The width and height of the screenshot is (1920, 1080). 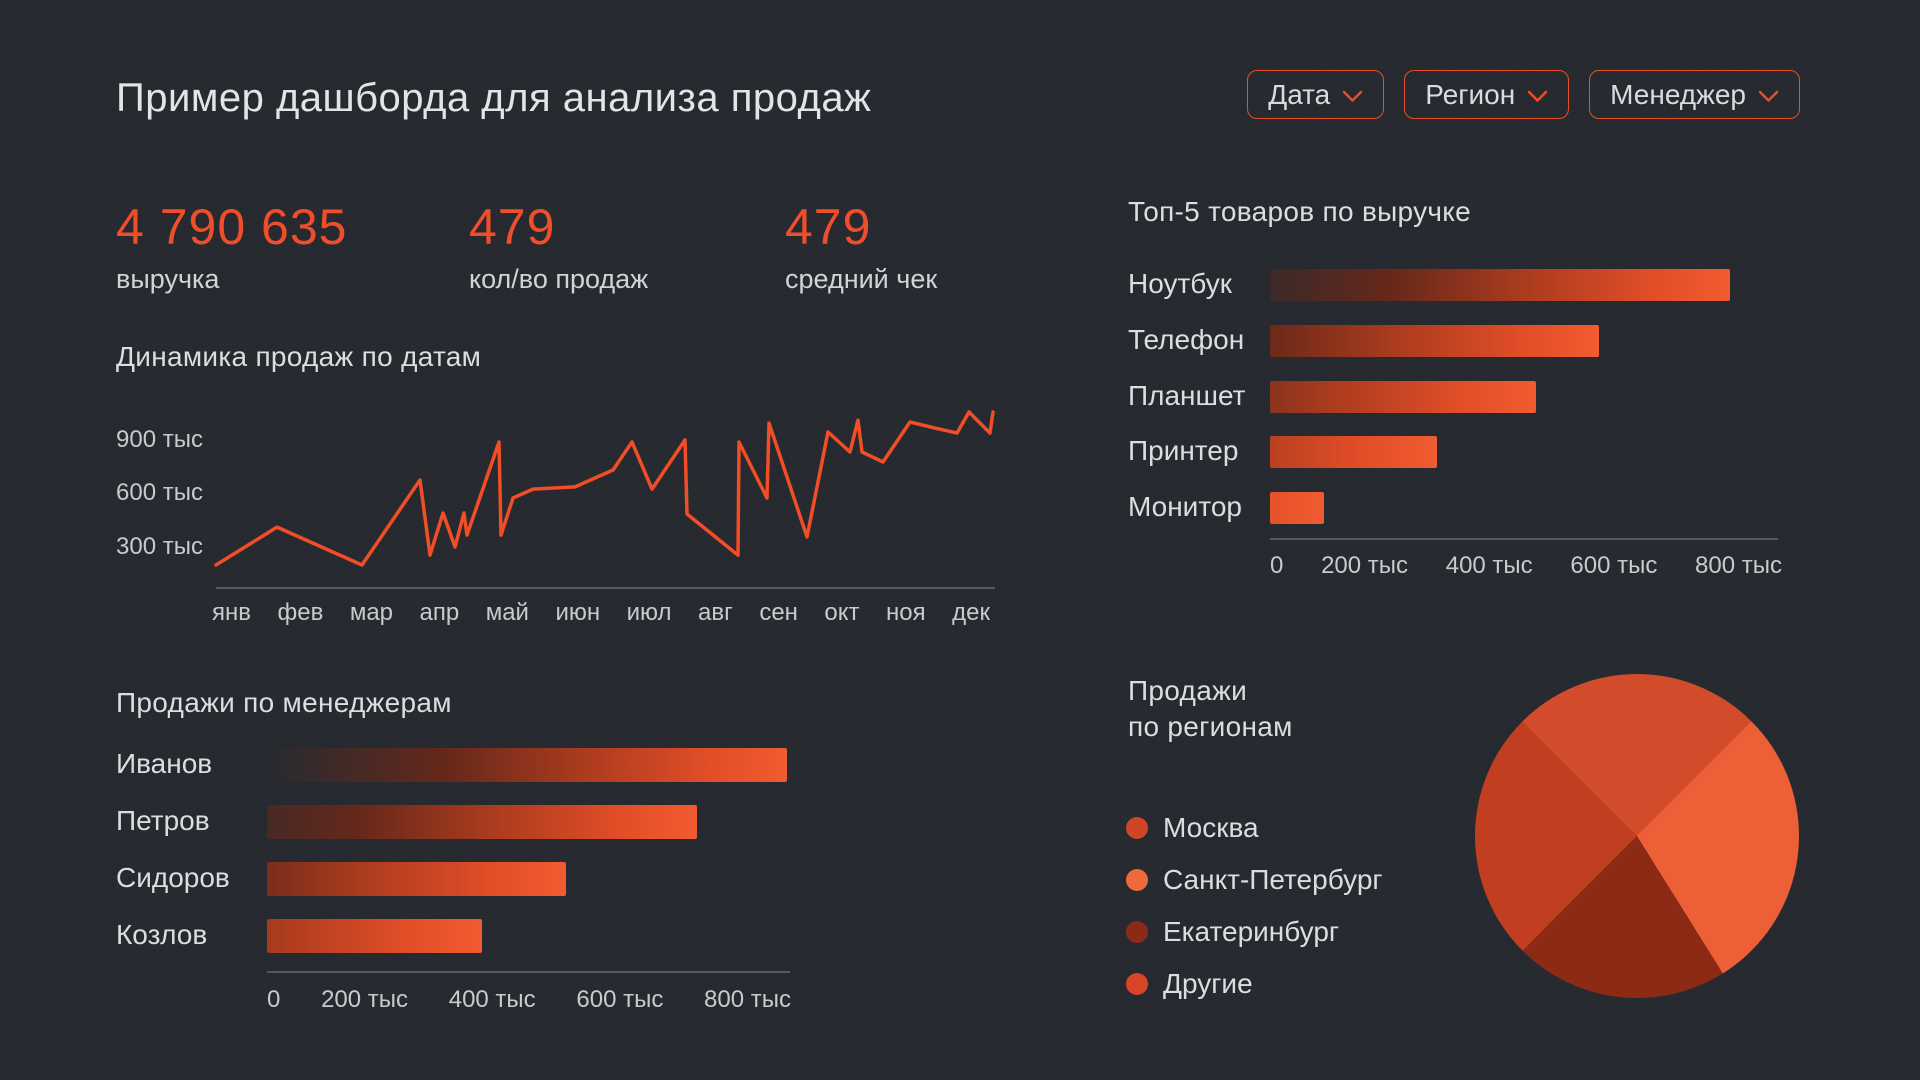 I want to click on legend-item: Санкт-Петербург, so click(x=1254, y=879).